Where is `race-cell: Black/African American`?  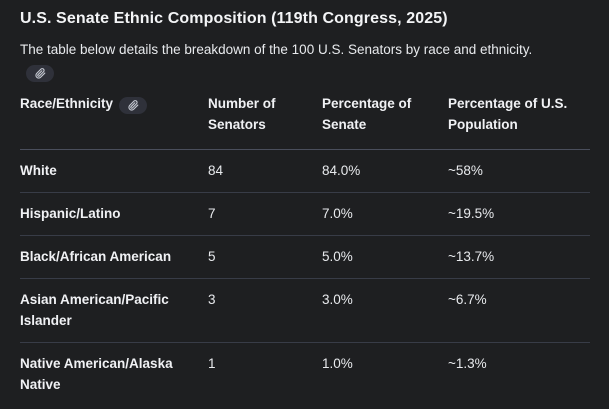 race-cell: Black/African American is located at coordinates (96, 256).